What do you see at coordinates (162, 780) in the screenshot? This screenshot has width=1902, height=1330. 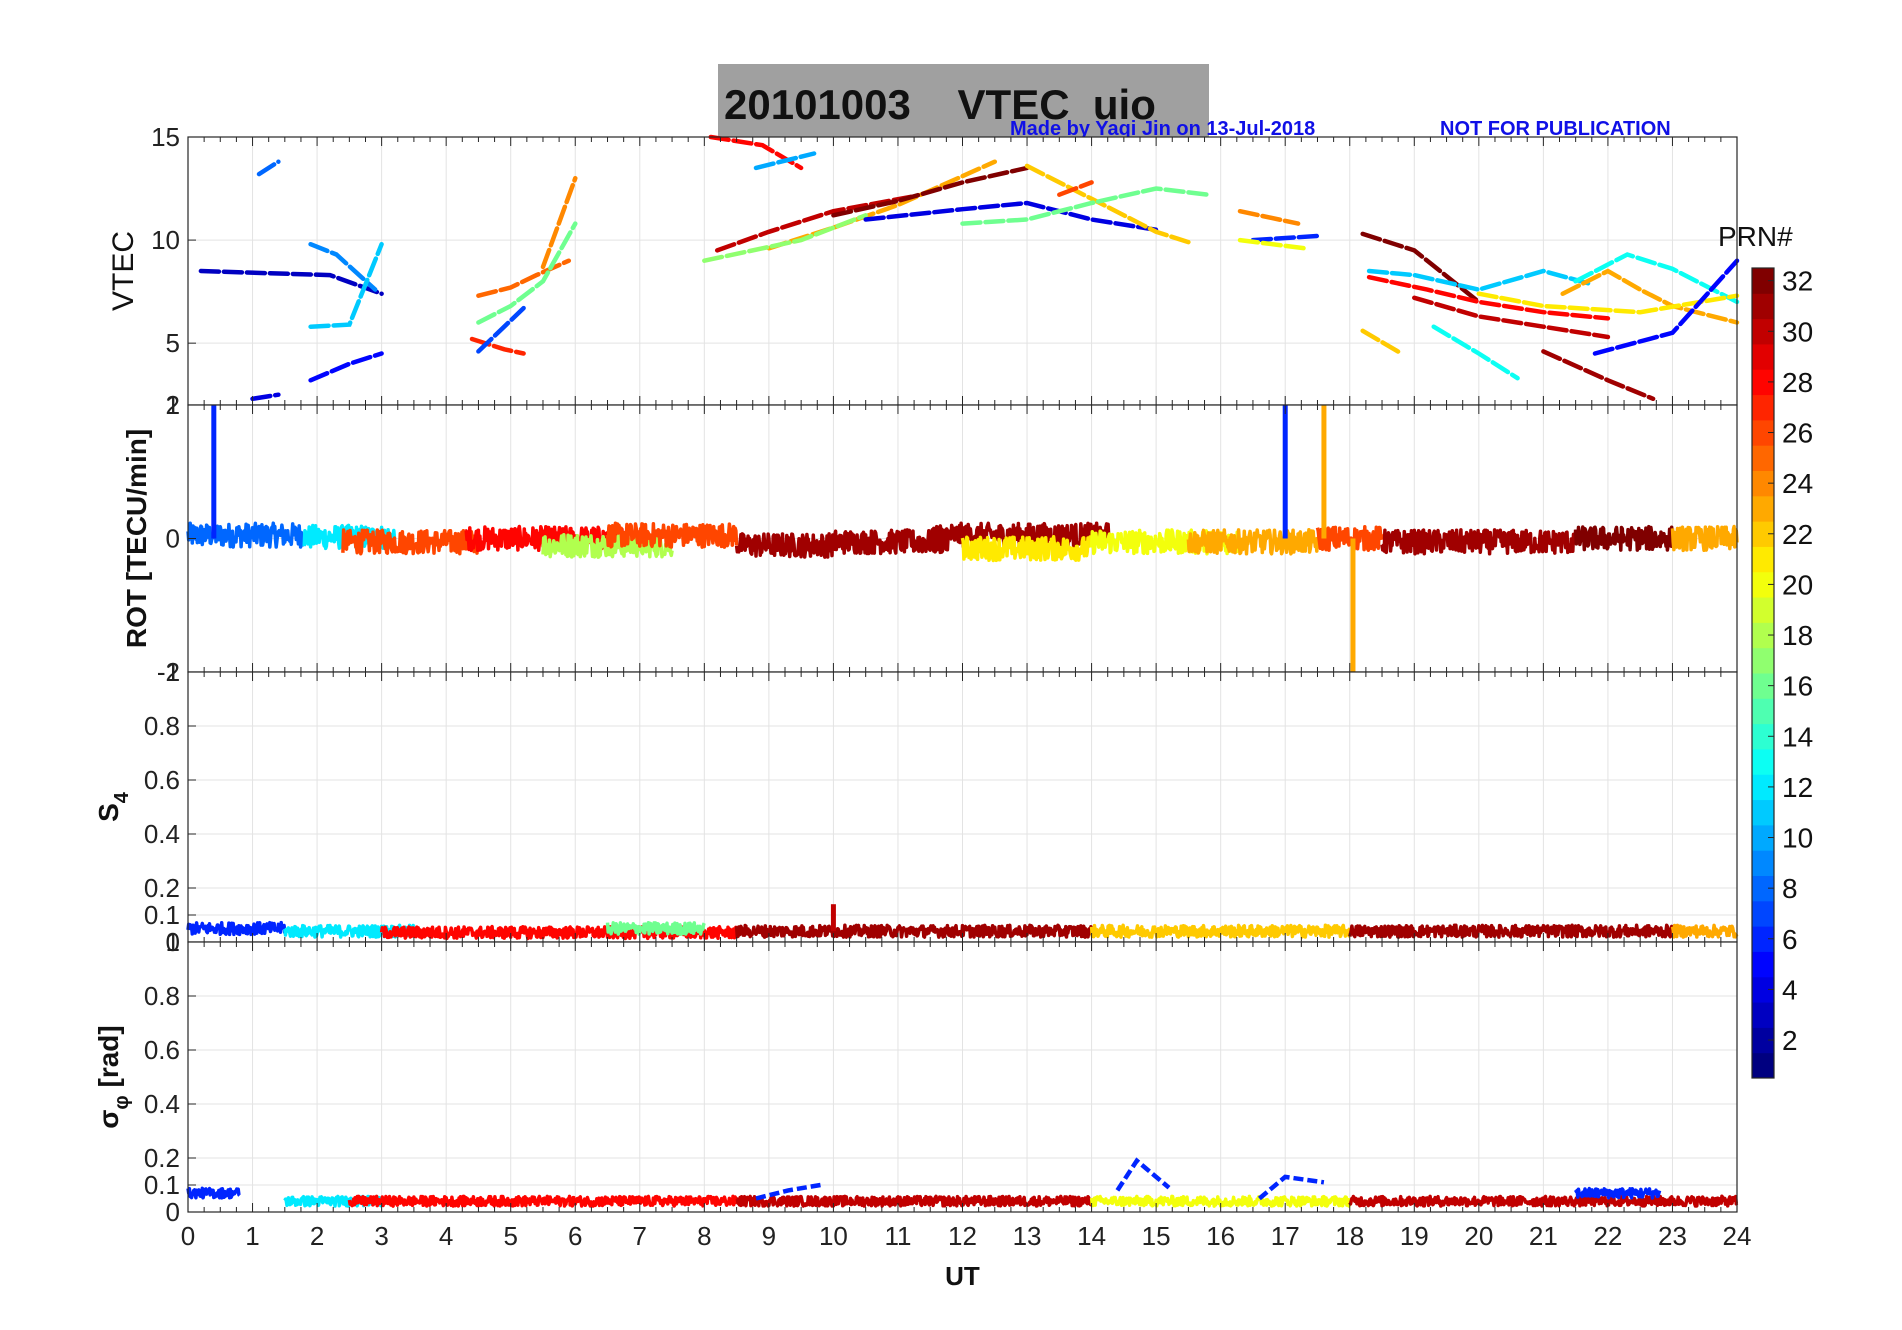 I see `s4-ytick-label: 0.6` at bounding box center [162, 780].